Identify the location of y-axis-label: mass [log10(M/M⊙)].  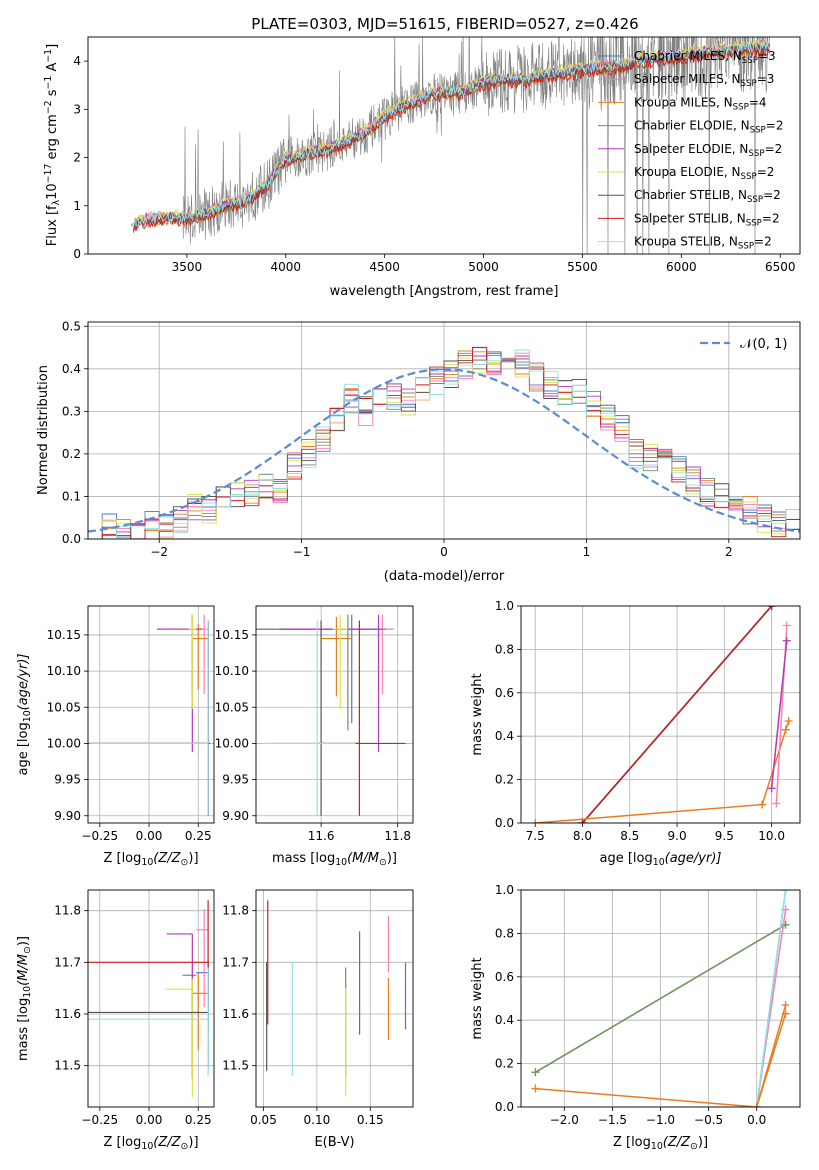
(24, 998).